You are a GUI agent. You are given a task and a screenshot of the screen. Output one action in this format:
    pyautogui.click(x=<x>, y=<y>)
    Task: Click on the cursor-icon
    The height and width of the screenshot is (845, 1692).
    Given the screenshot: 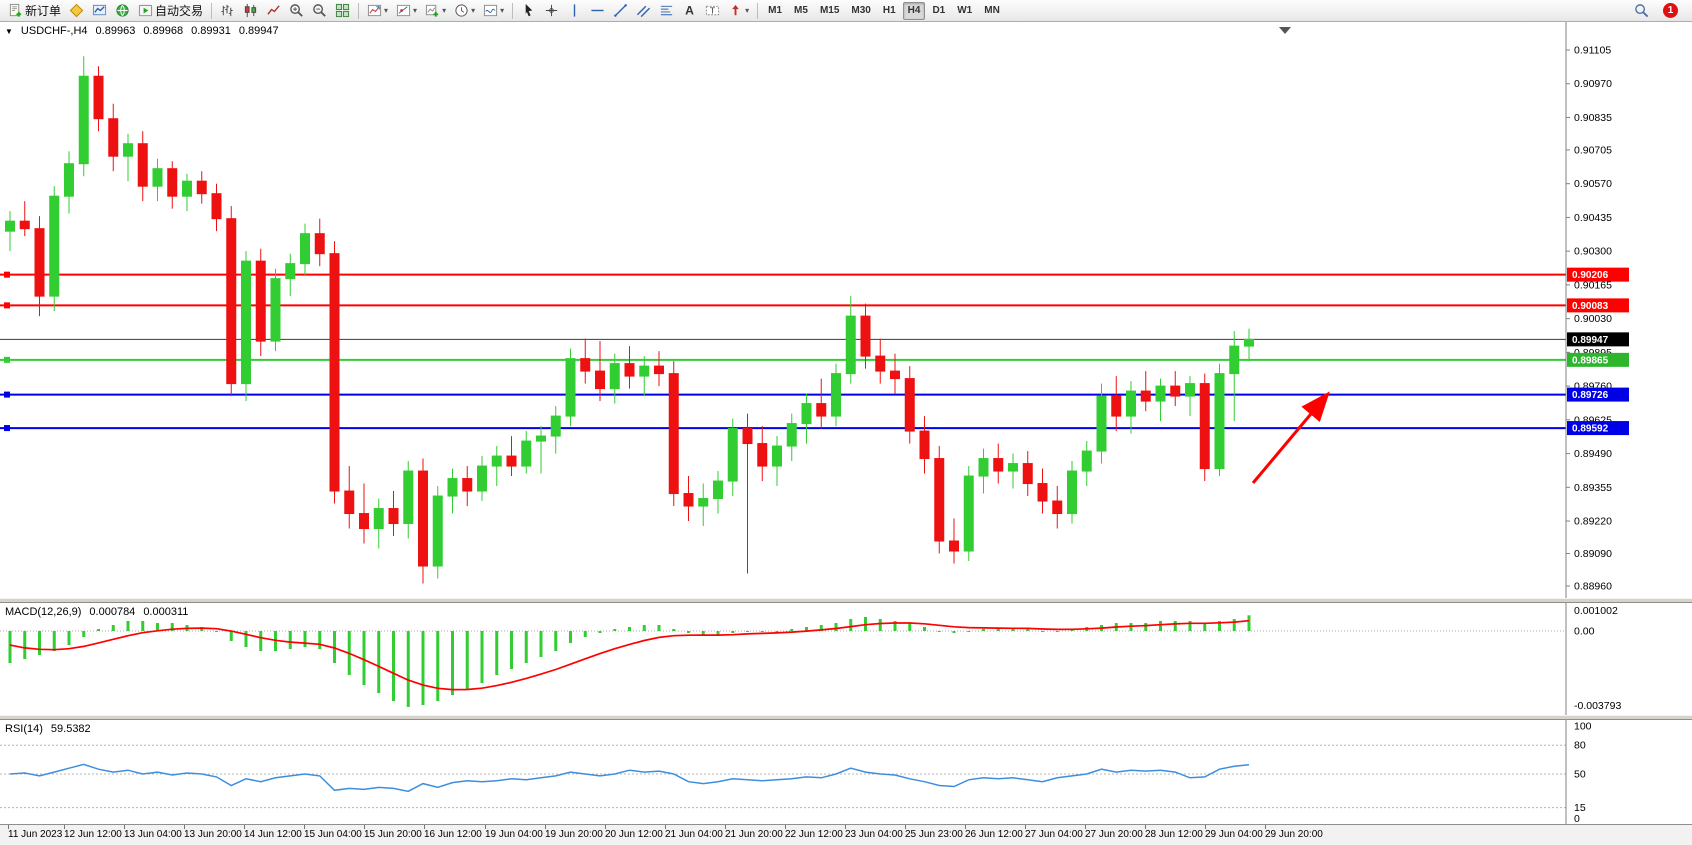 What is the action you would take?
    pyautogui.click(x=529, y=10)
    